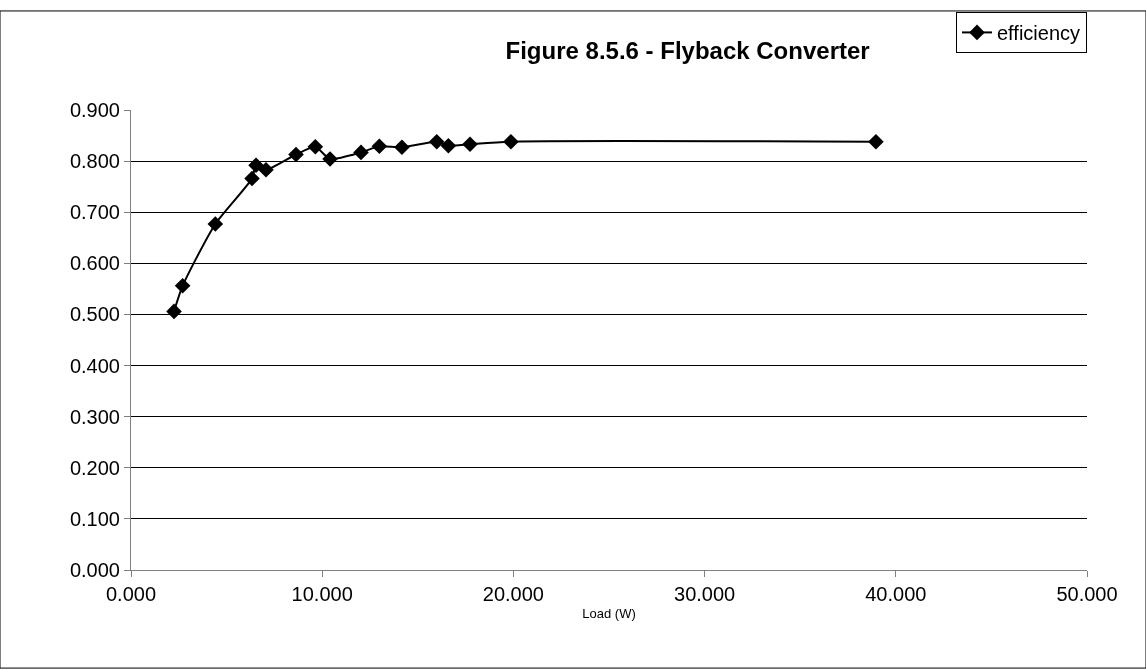  What do you see at coordinates (94, 416) in the screenshot?
I see `y-tick-label: 0.300` at bounding box center [94, 416].